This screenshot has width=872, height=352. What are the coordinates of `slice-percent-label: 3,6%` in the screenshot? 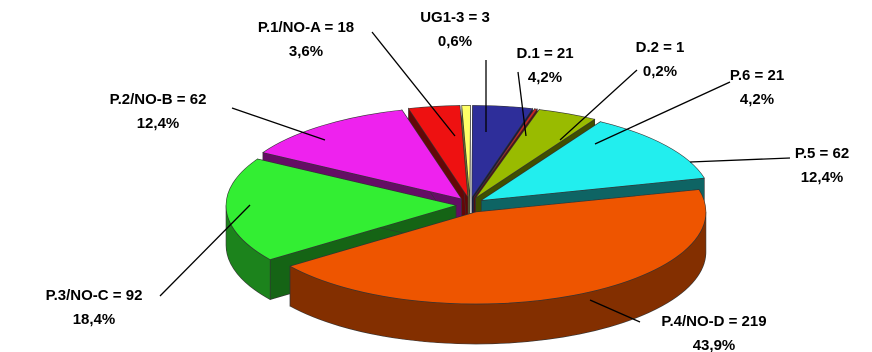 It's located at (306, 51).